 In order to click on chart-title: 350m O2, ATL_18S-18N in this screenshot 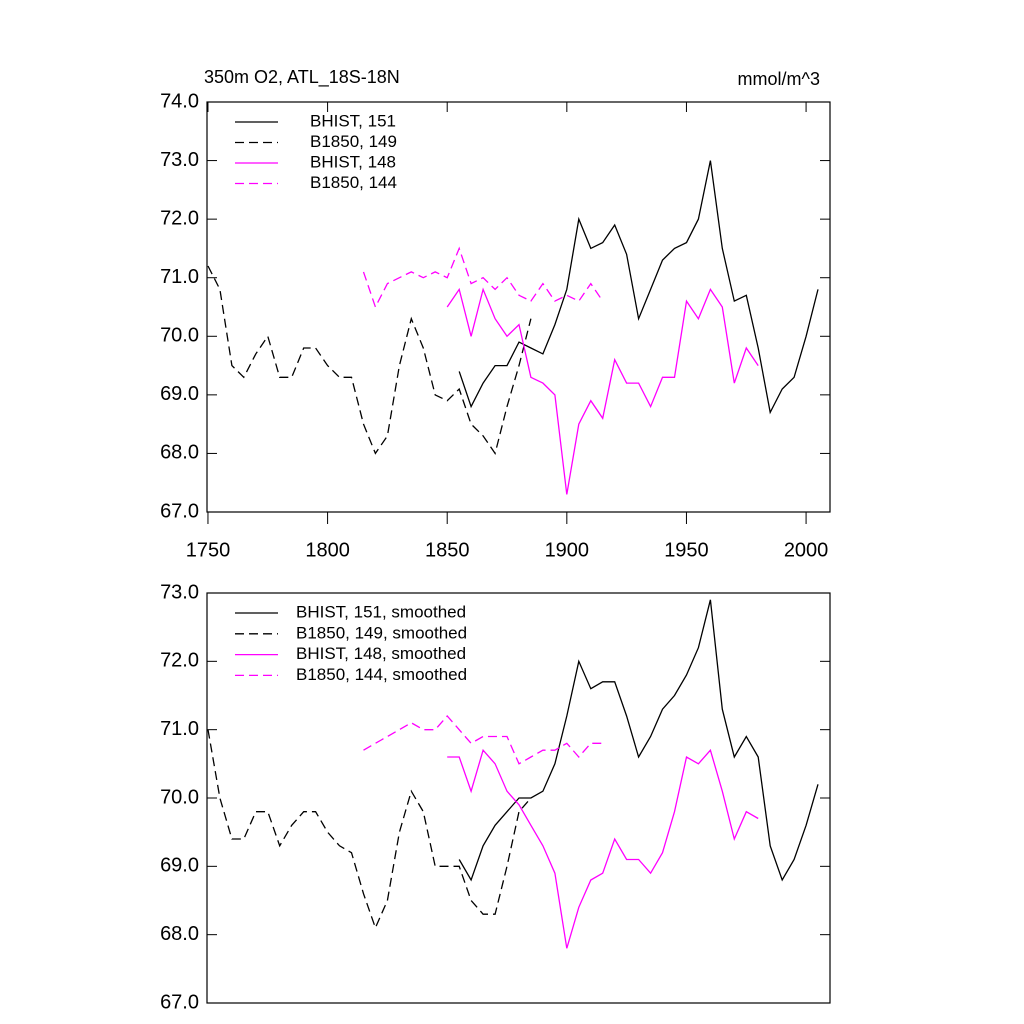, I will do `click(302, 77)`.